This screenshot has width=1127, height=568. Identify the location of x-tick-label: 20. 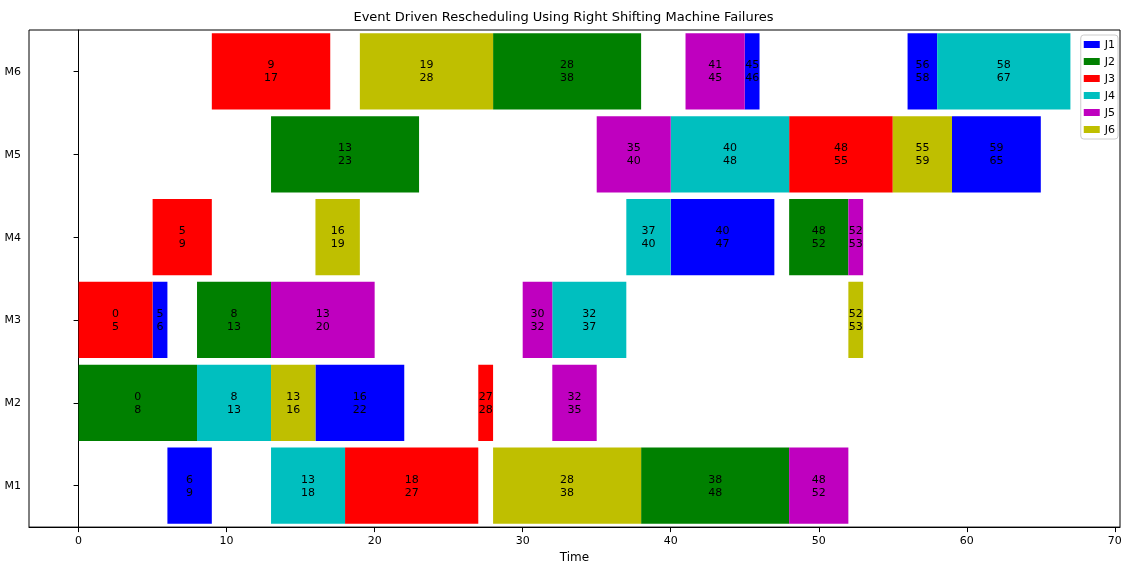
(374, 541).